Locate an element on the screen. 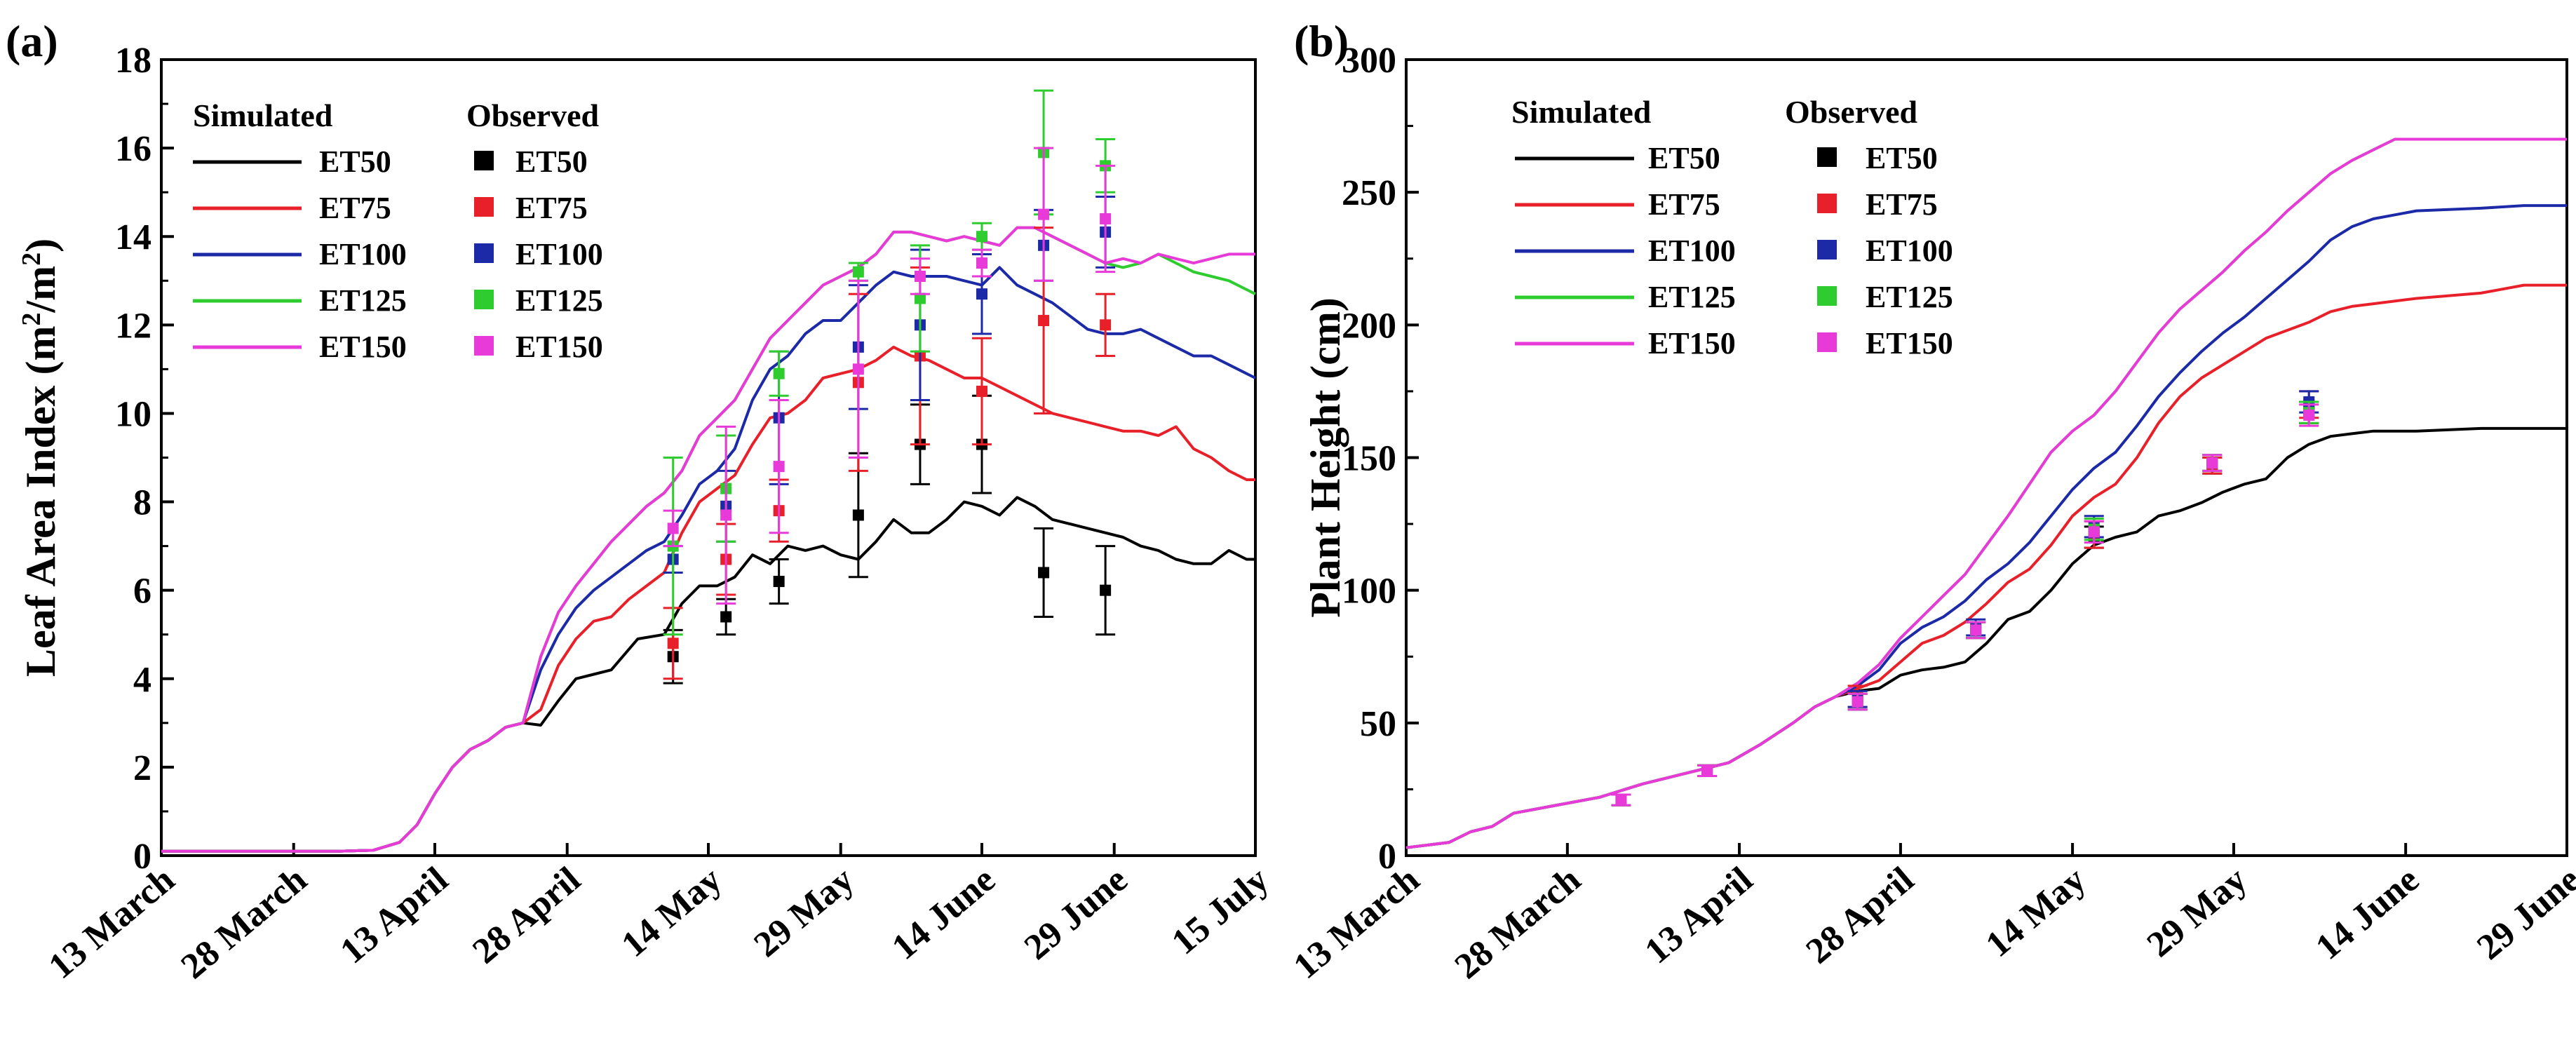 The height and width of the screenshot is (1059, 2576). y-tick-label: 14 is located at coordinates (133, 237).